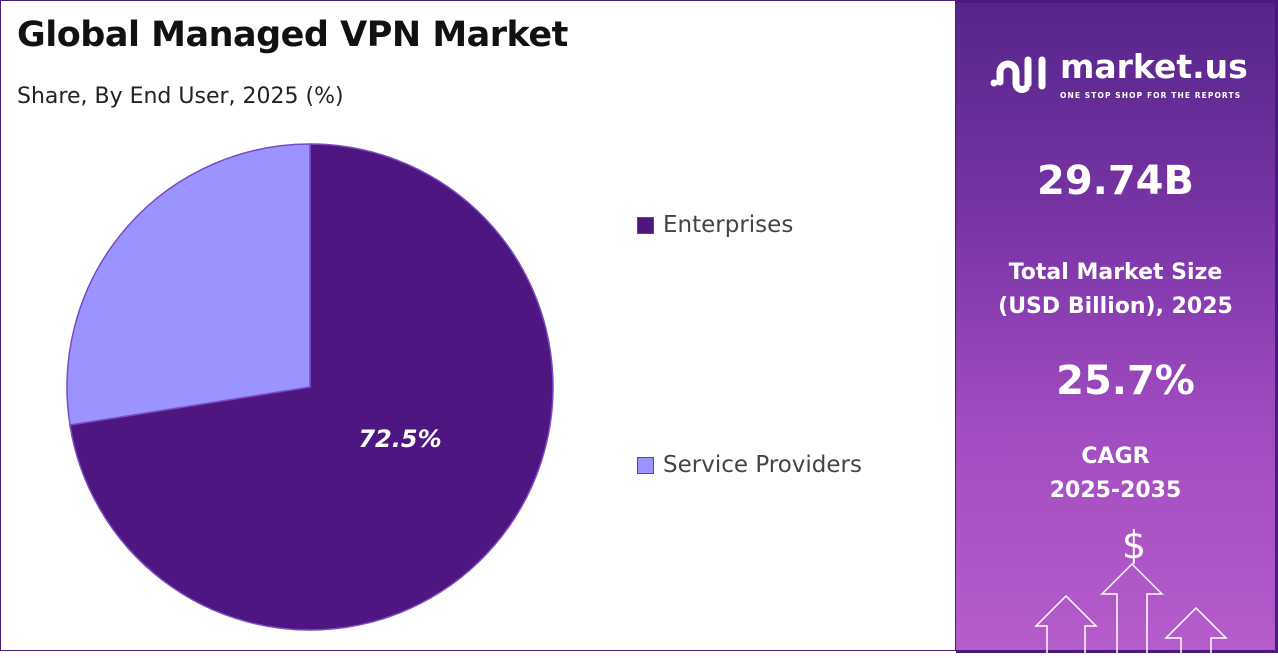 The image size is (1278, 658). I want to click on legend-item-enterprises: Enterprises, so click(715, 225).